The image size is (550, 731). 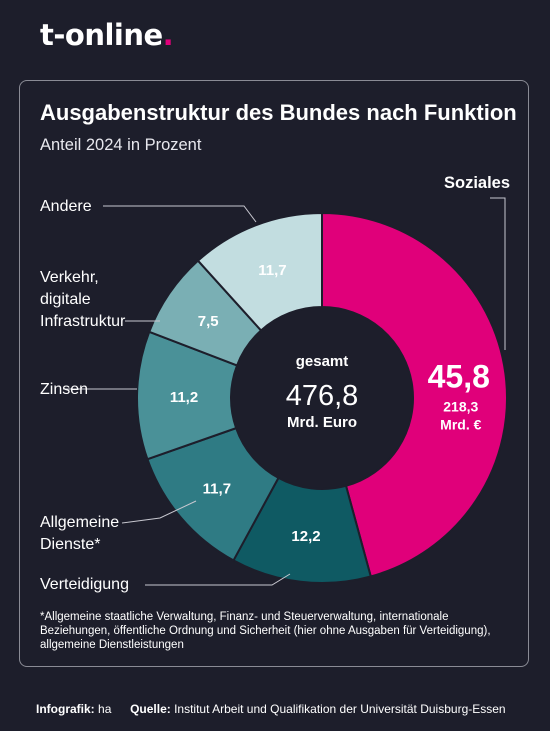 What do you see at coordinates (208, 321) in the screenshot?
I see `value-label-4: 7,5` at bounding box center [208, 321].